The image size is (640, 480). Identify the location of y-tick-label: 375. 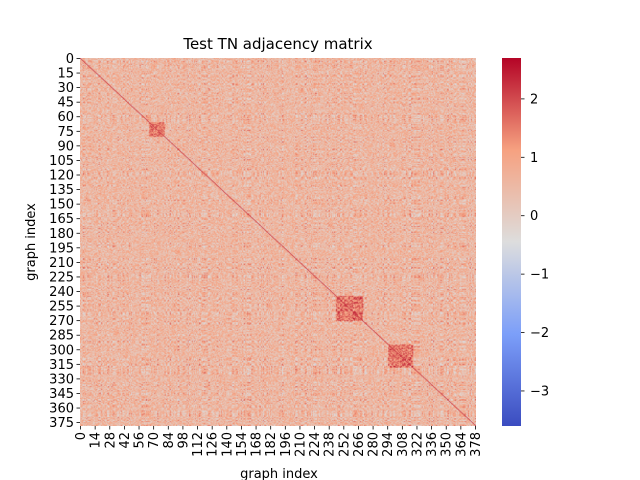
(61, 423).